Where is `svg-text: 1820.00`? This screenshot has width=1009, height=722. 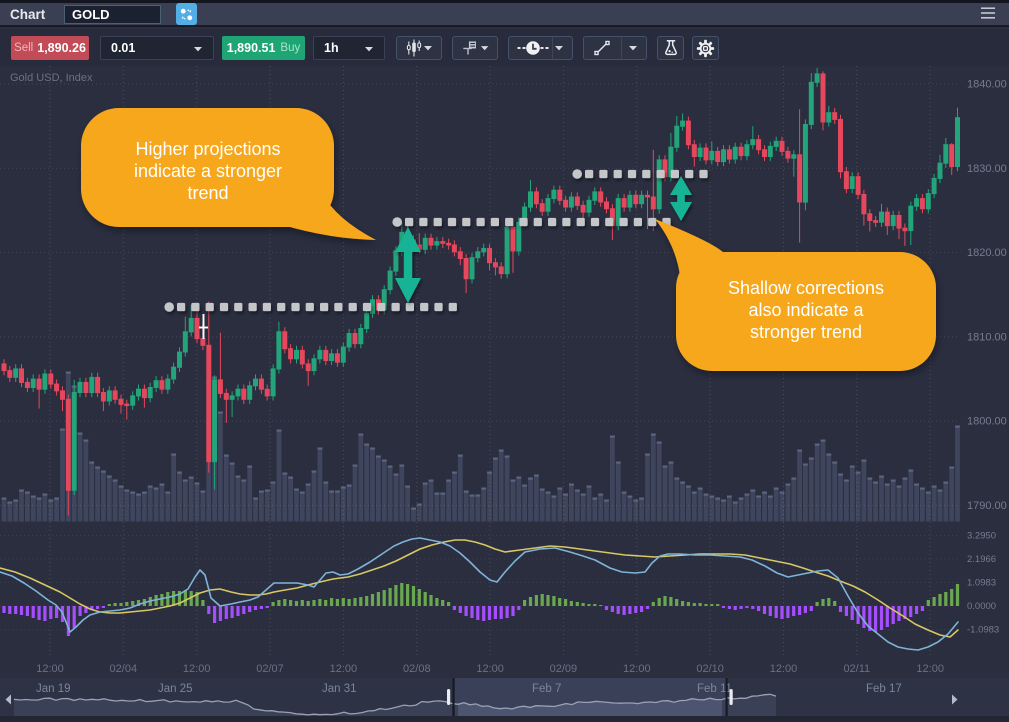 svg-text: 1820.00 is located at coordinates (987, 253).